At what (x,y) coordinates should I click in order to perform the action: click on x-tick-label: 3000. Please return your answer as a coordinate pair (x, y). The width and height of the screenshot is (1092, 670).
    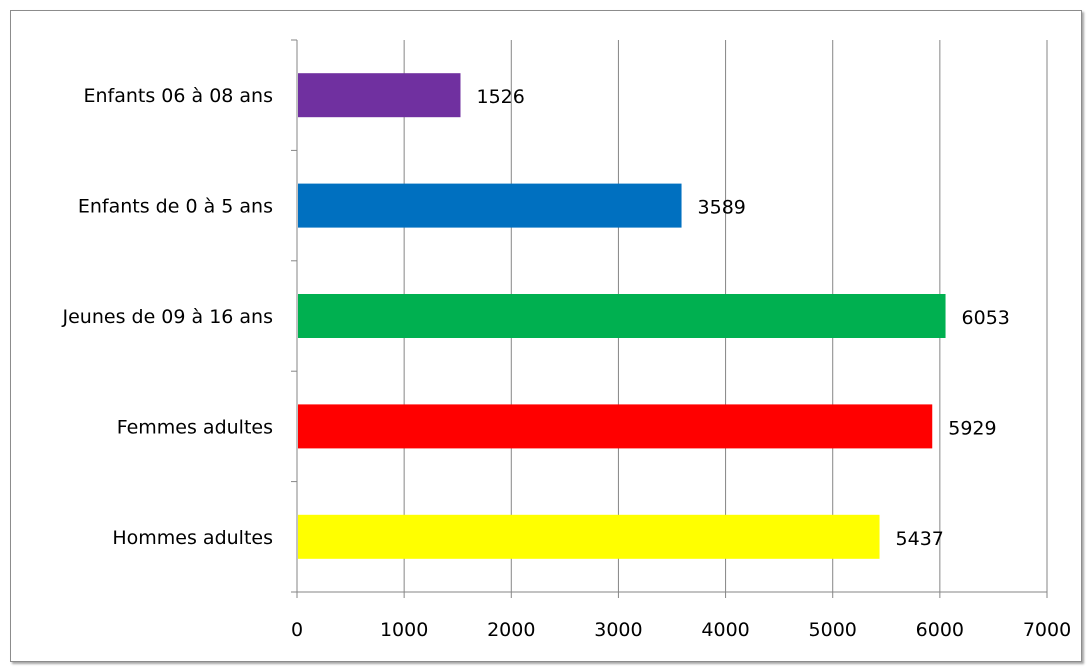
    Looking at the image, I should click on (618, 630).